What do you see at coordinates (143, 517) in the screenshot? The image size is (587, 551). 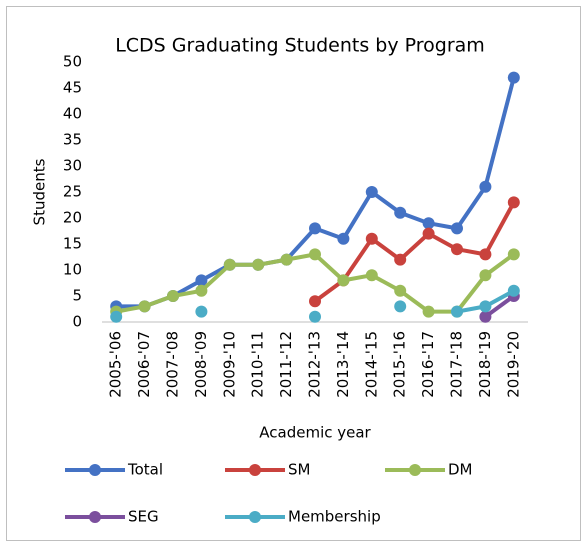 I see `legend-label: SEG` at bounding box center [143, 517].